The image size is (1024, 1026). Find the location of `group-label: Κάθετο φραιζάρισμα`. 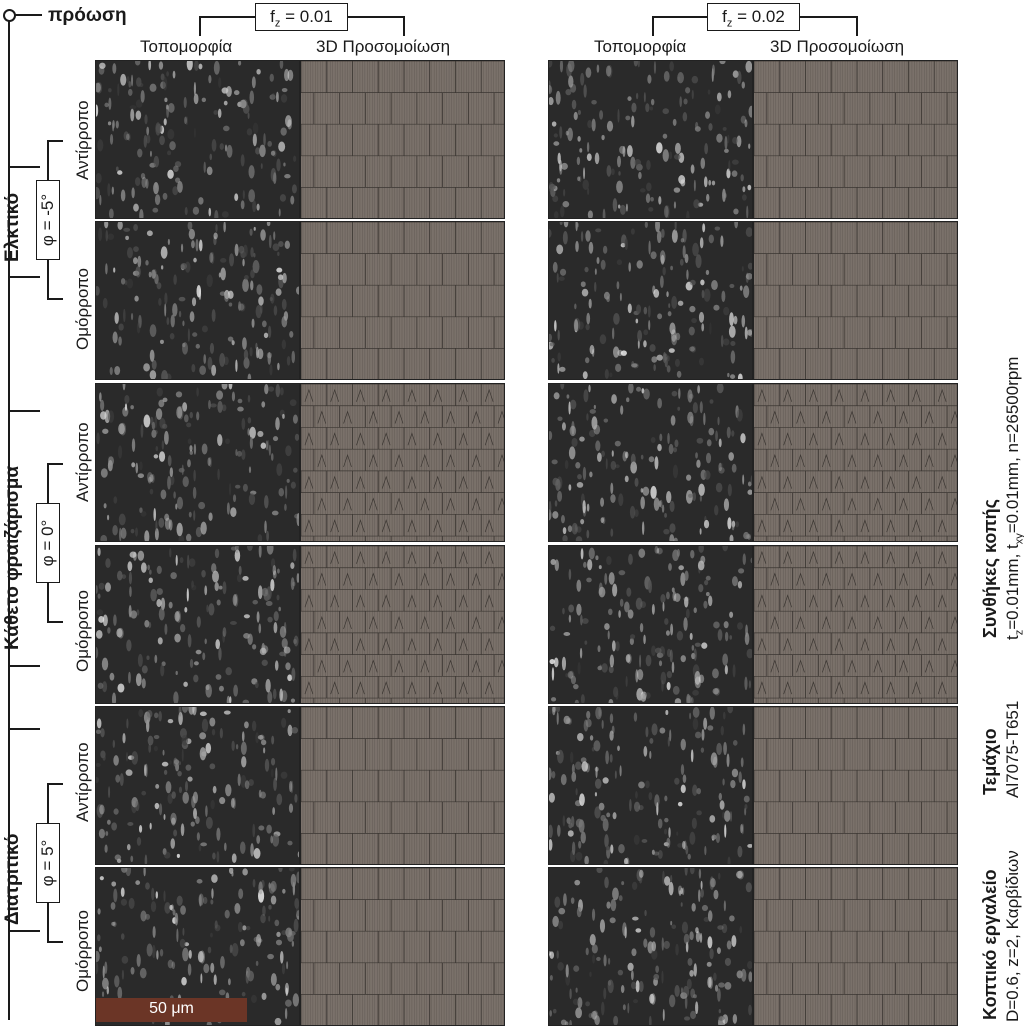

group-label: Κάθετο φραιζάρισμα is located at coordinates (12, 557).